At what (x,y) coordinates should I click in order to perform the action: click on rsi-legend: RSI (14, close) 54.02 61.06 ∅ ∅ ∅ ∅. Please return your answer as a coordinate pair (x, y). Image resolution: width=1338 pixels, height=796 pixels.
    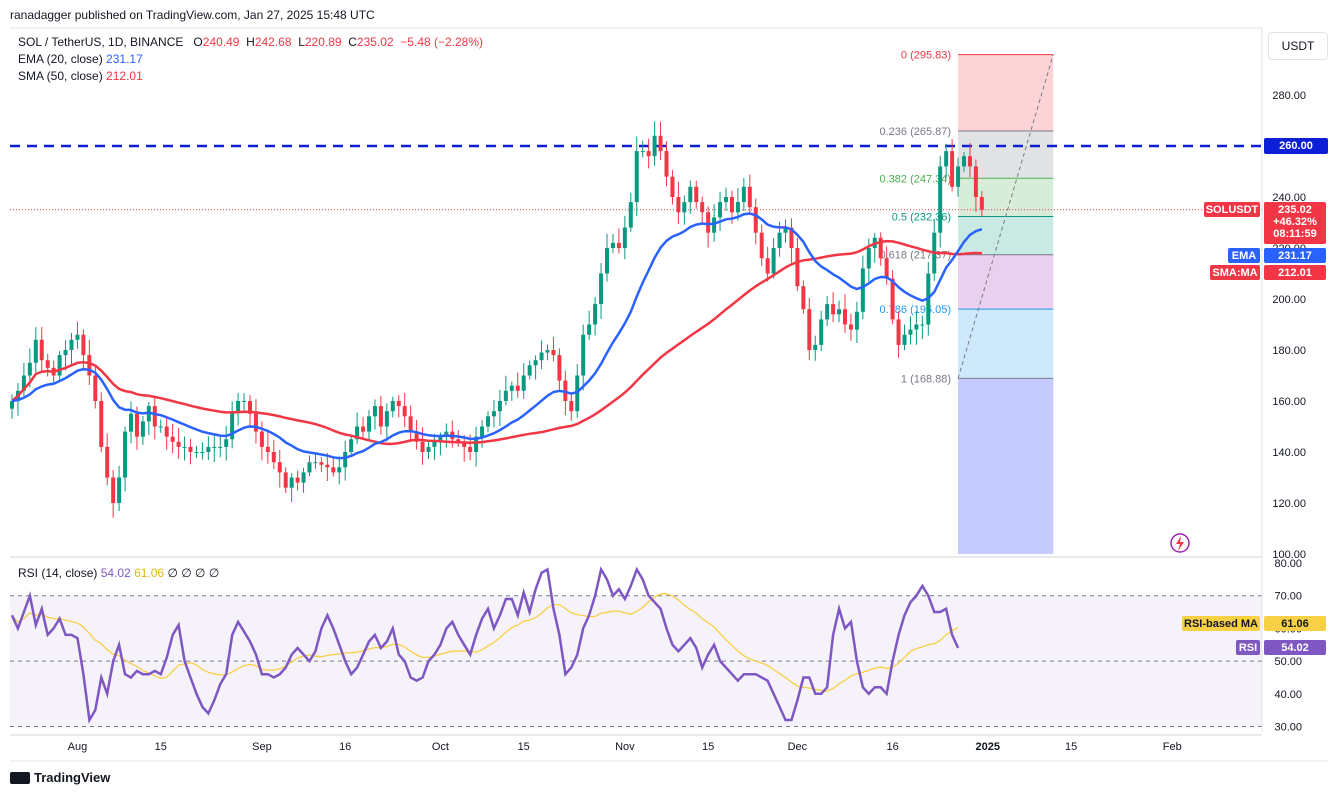
    Looking at the image, I should click on (118, 573).